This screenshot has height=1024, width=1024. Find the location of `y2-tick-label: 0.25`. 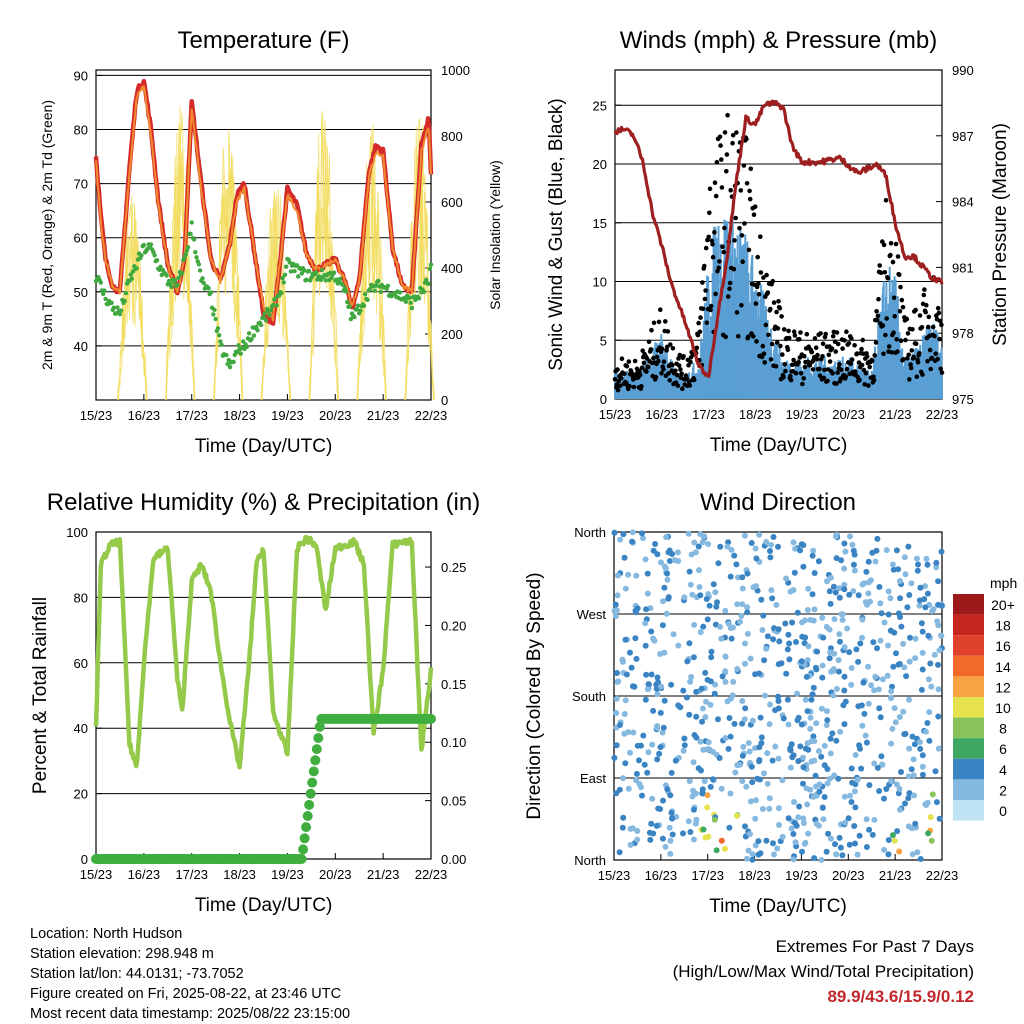

y2-tick-label: 0.25 is located at coordinates (453, 567).